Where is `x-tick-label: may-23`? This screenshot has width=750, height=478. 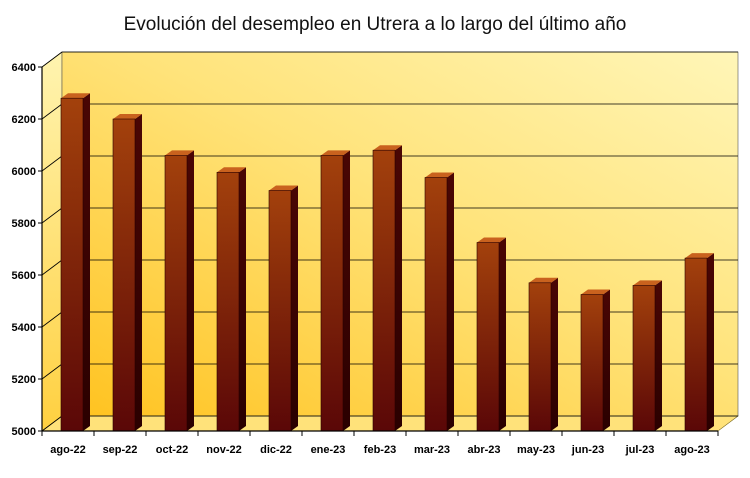 x-tick-label: may-23 is located at coordinates (536, 450).